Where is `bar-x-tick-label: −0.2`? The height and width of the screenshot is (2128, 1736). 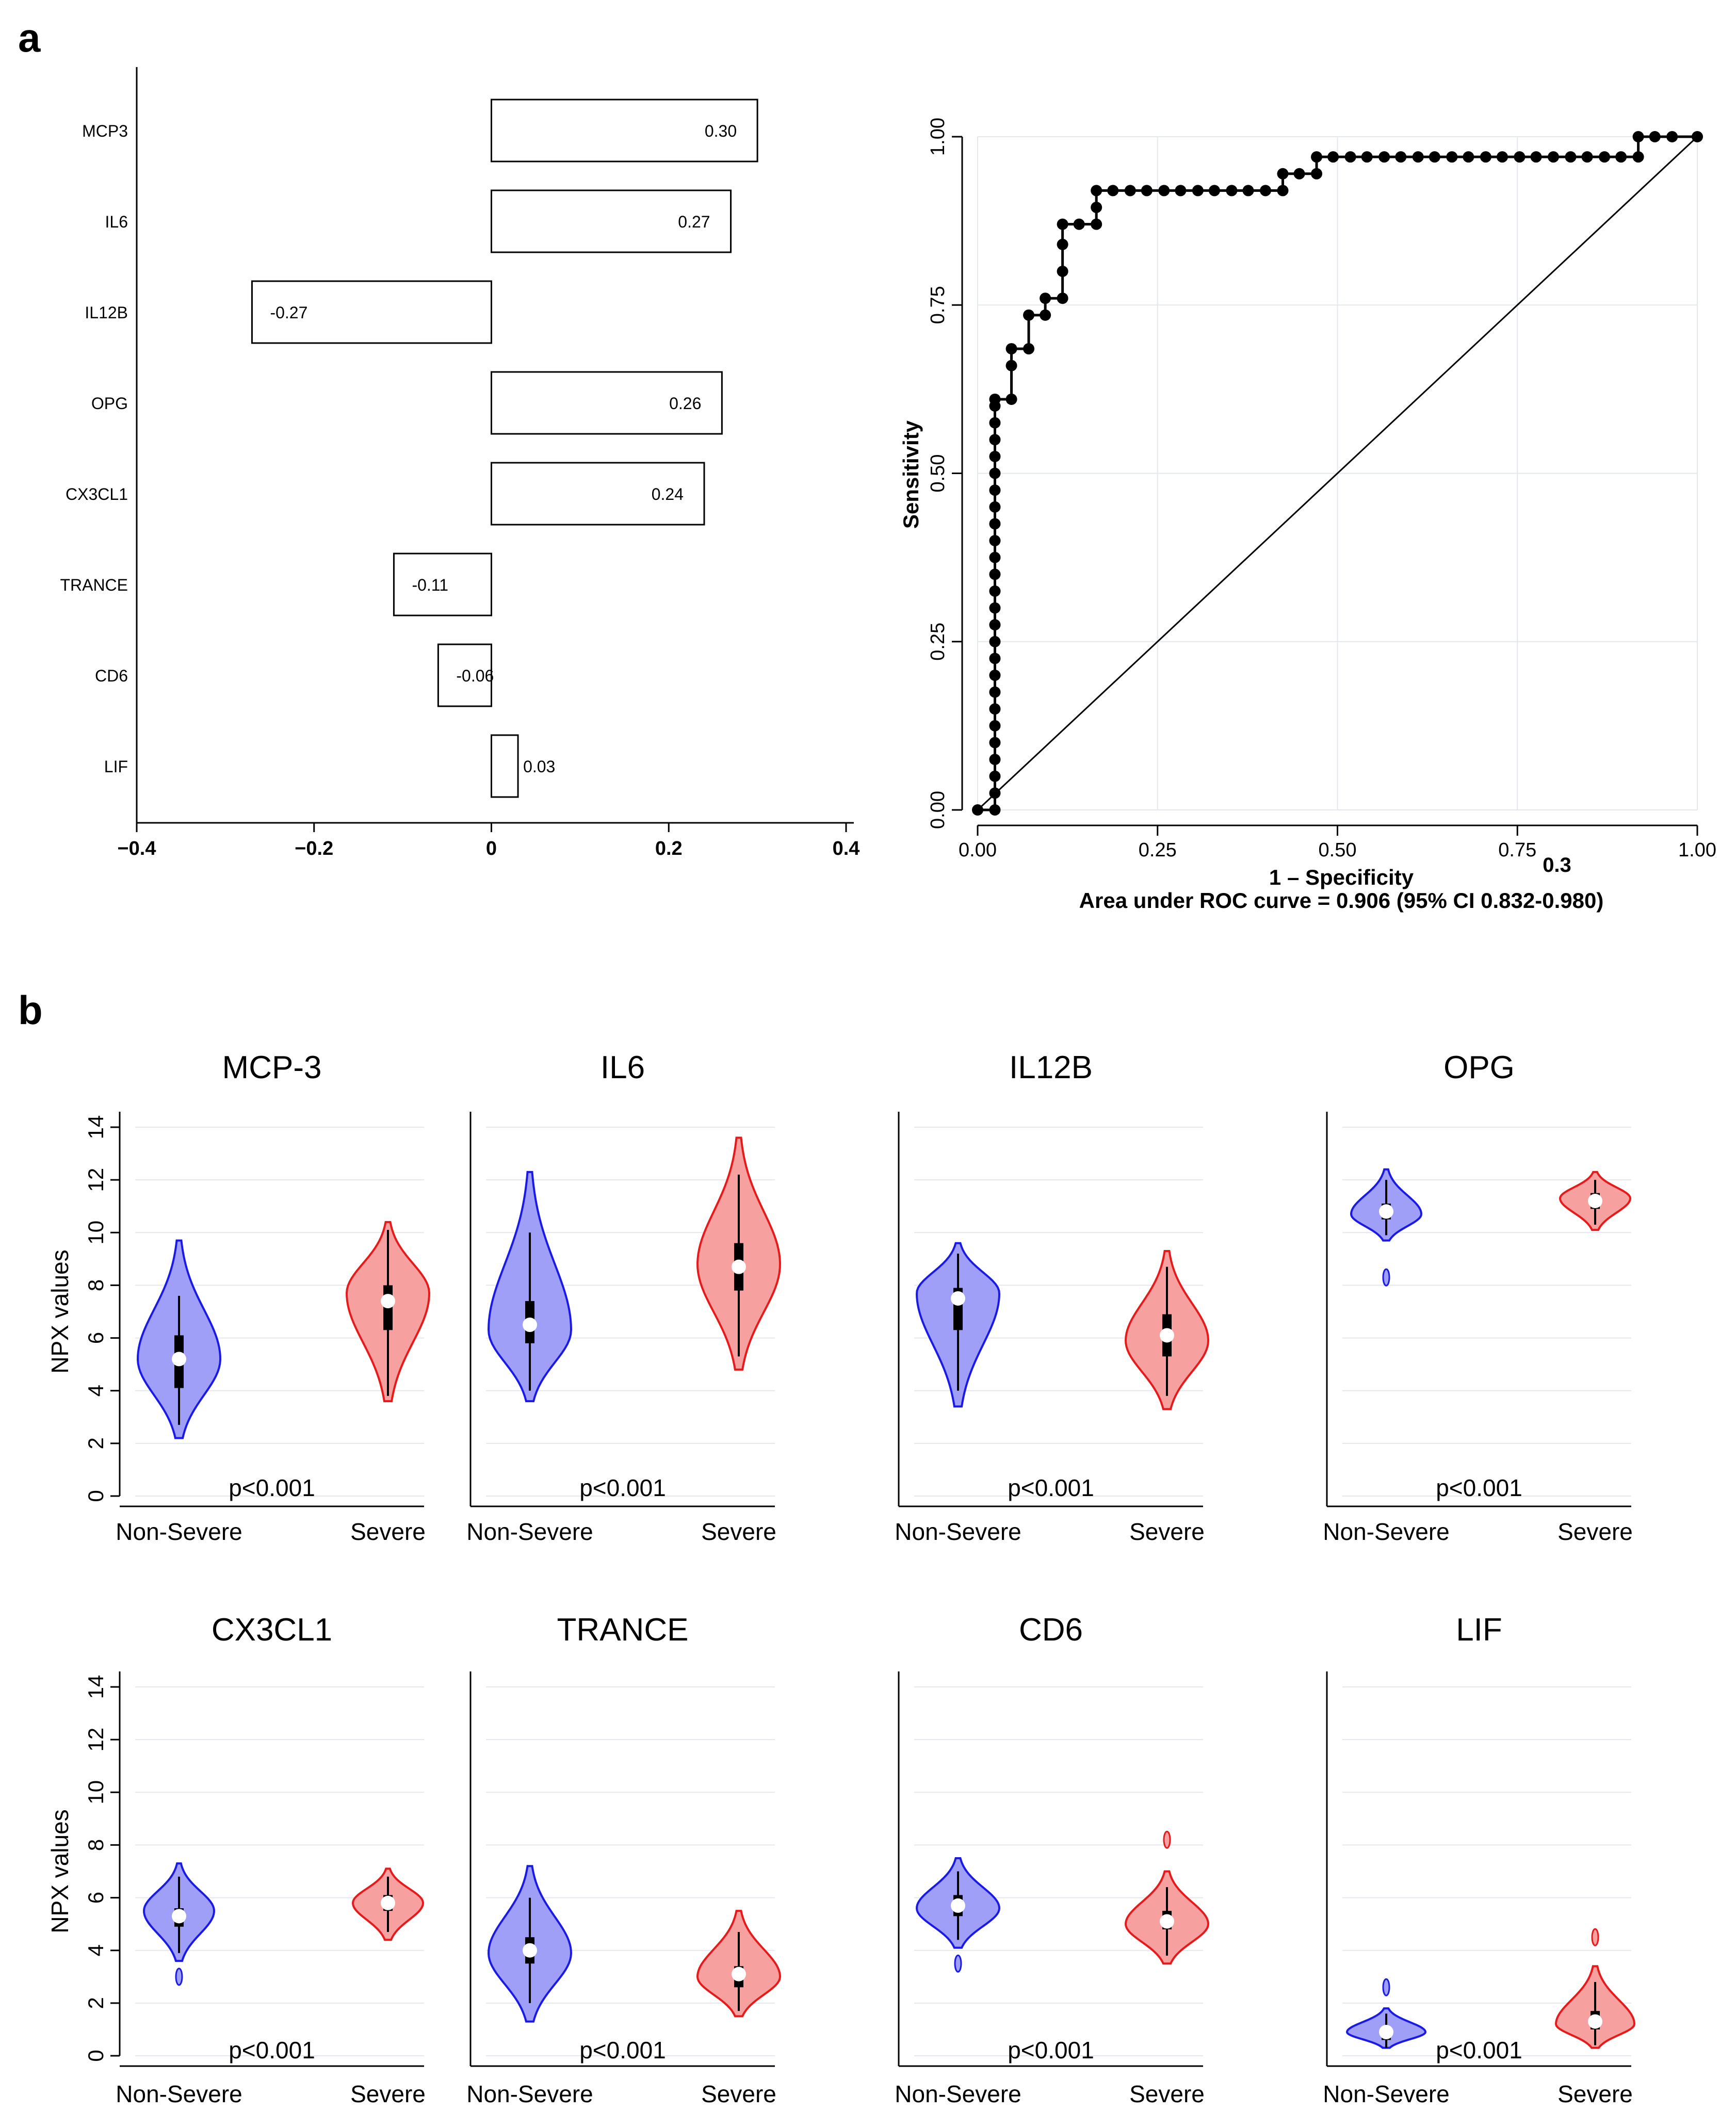 bar-x-tick-label: −0.2 is located at coordinates (314, 848).